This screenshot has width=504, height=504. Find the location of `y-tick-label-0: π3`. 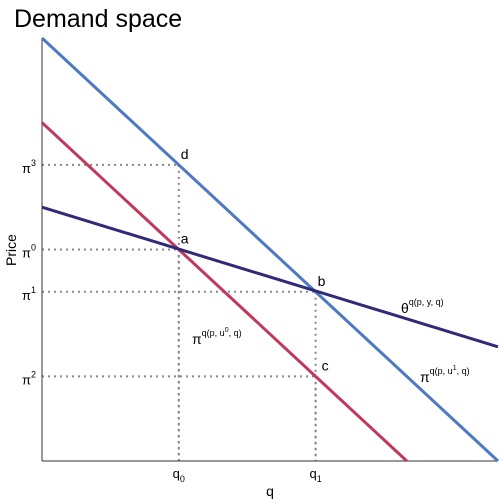

y-tick-label-0: π3 is located at coordinates (29, 167).